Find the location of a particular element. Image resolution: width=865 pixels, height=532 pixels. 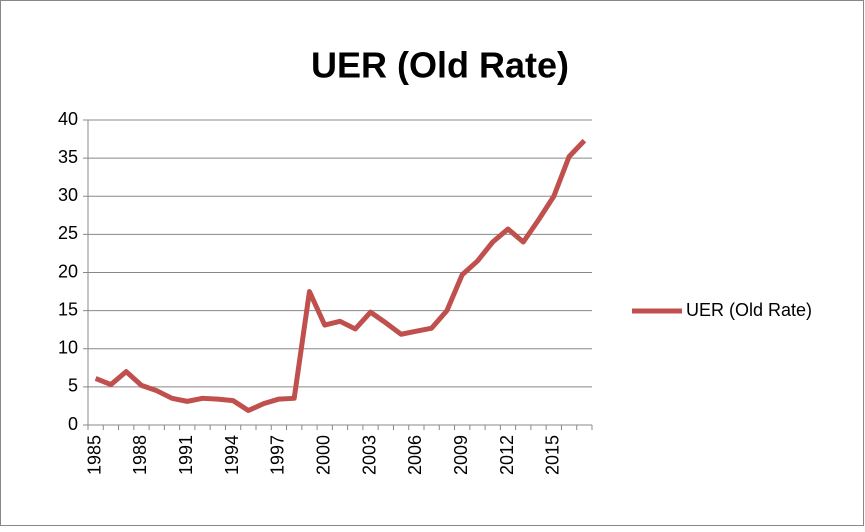

y-tick-label: 20 is located at coordinates (68, 271).